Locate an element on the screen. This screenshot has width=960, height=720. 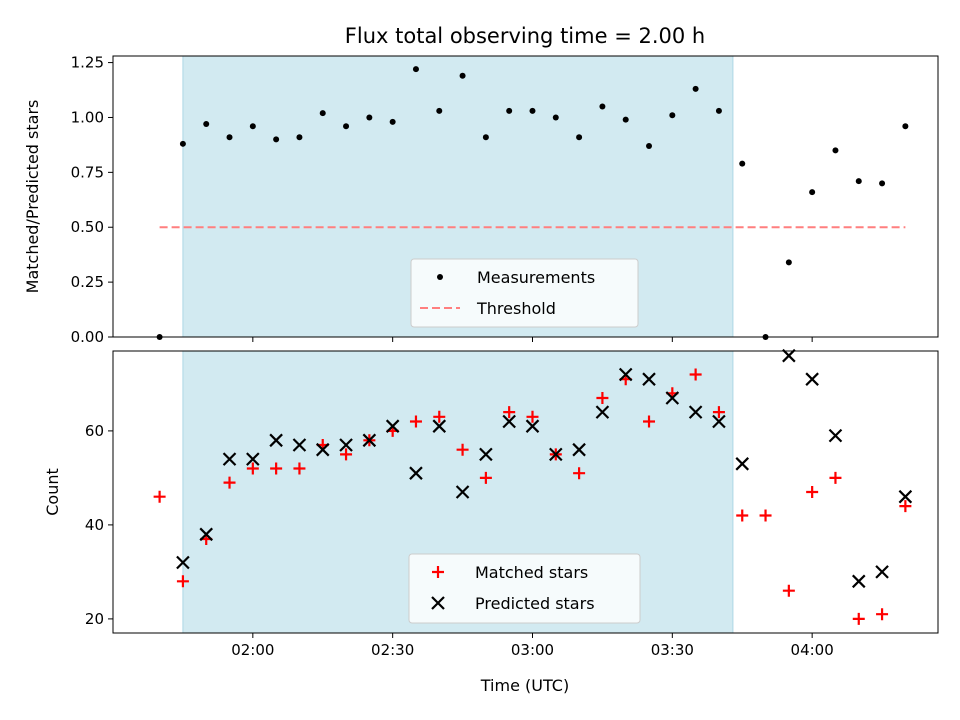
y-tick-label: 60 is located at coordinates (94, 431).